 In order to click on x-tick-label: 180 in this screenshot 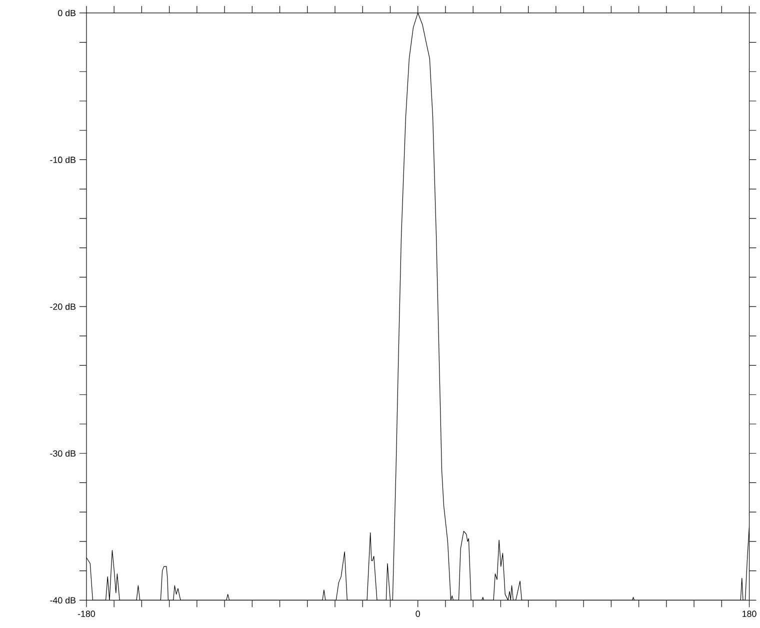, I will do `click(749, 613)`.